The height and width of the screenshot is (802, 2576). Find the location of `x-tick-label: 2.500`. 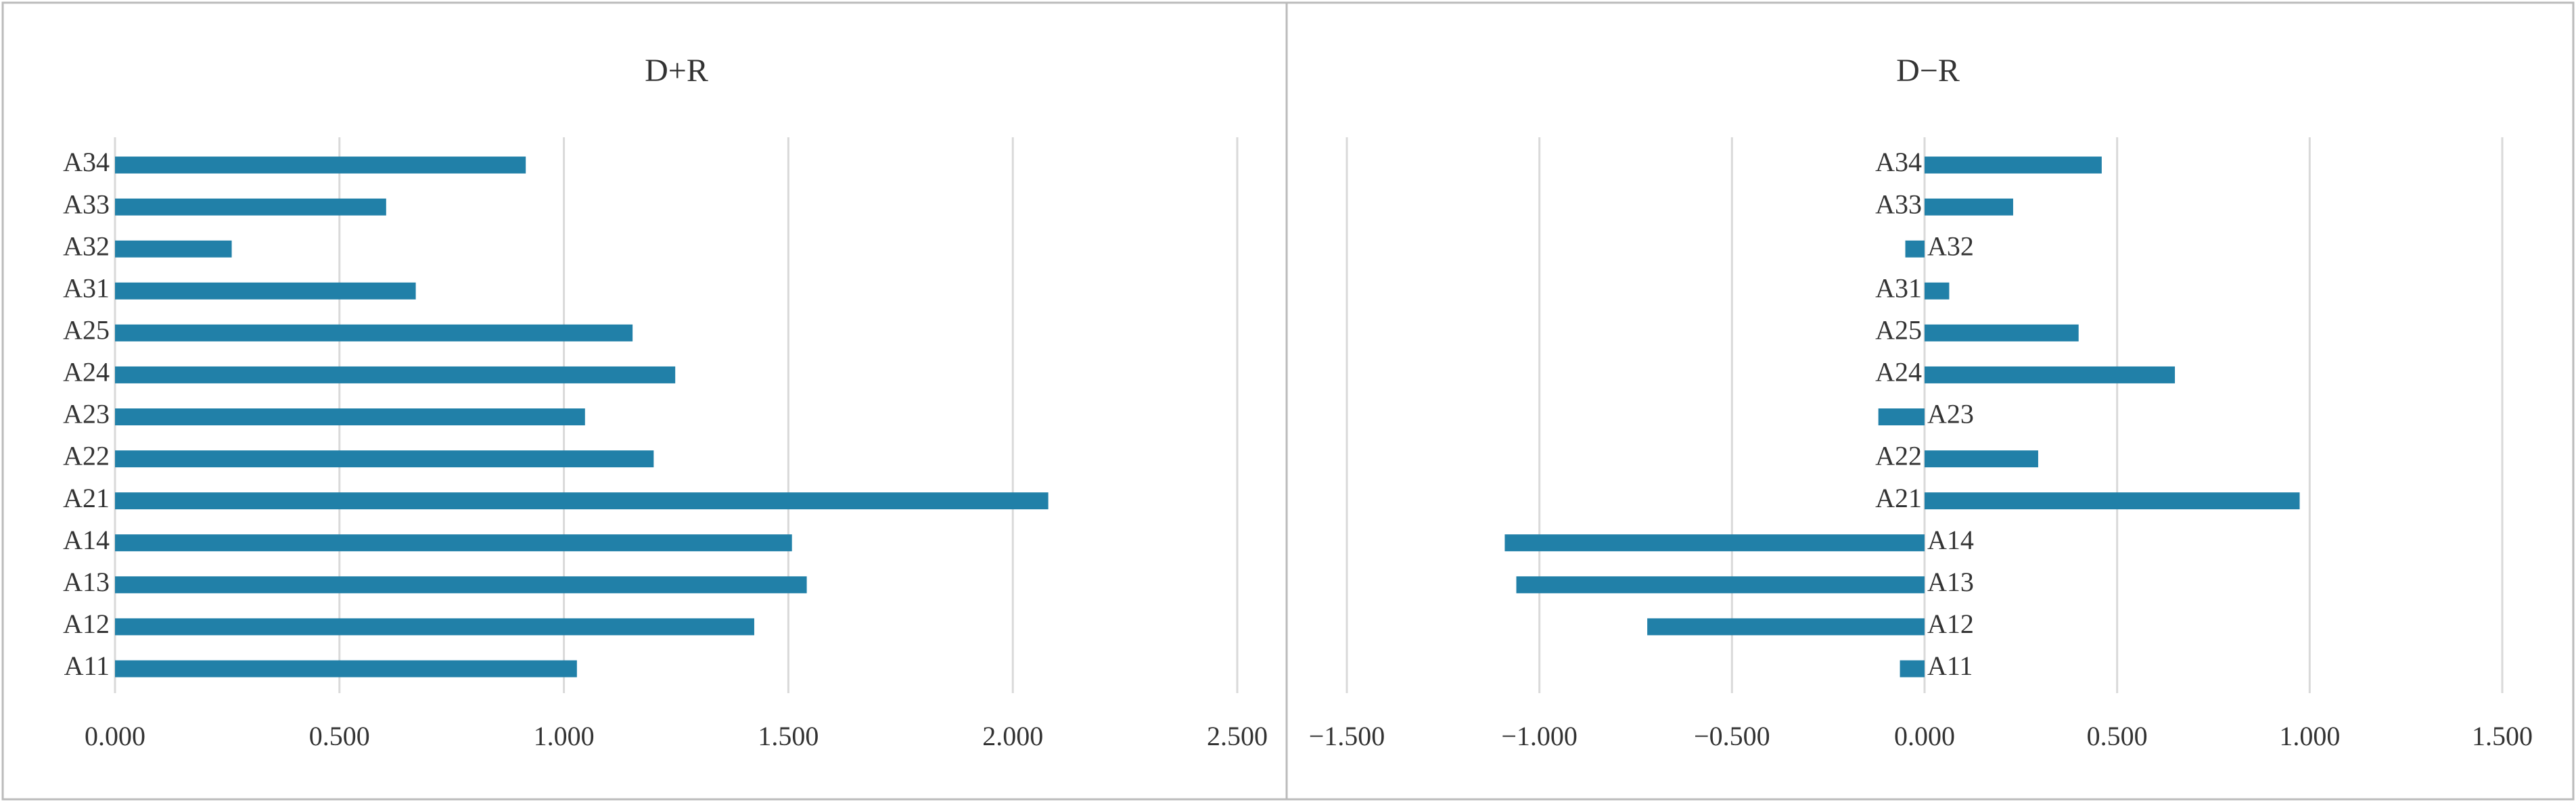

x-tick-label: 2.500 is located at coordinates (1237, 736).